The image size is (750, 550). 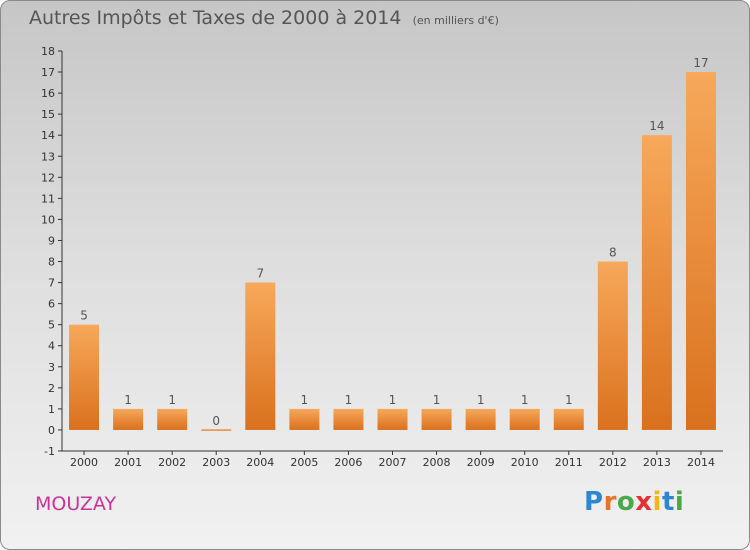 I want to click on y-tick-label: 10, so click(x=48, y=219).